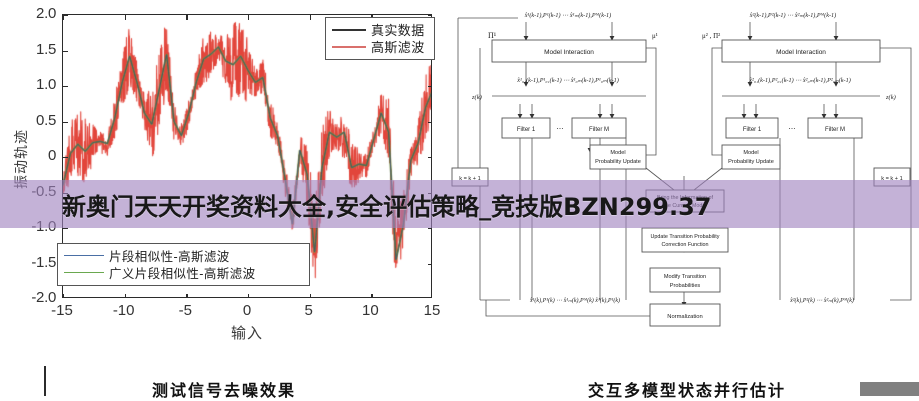 The image size is (919, 401). I want to click on update-transition-box, so click(685, 240).